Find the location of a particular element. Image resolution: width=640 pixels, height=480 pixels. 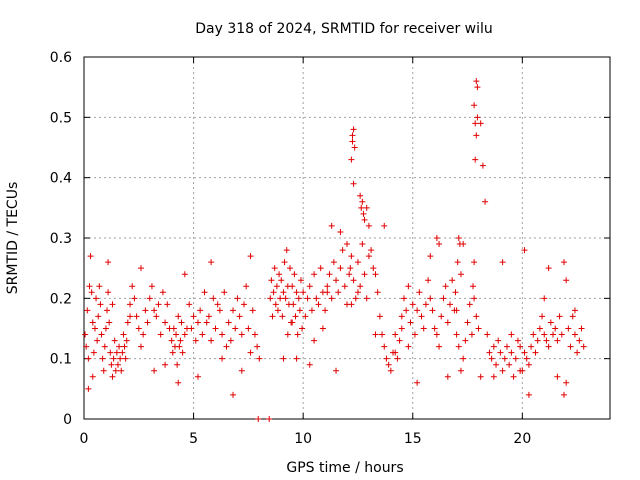

y-tick-label: 0.4 is located at coordinates (61, 179).